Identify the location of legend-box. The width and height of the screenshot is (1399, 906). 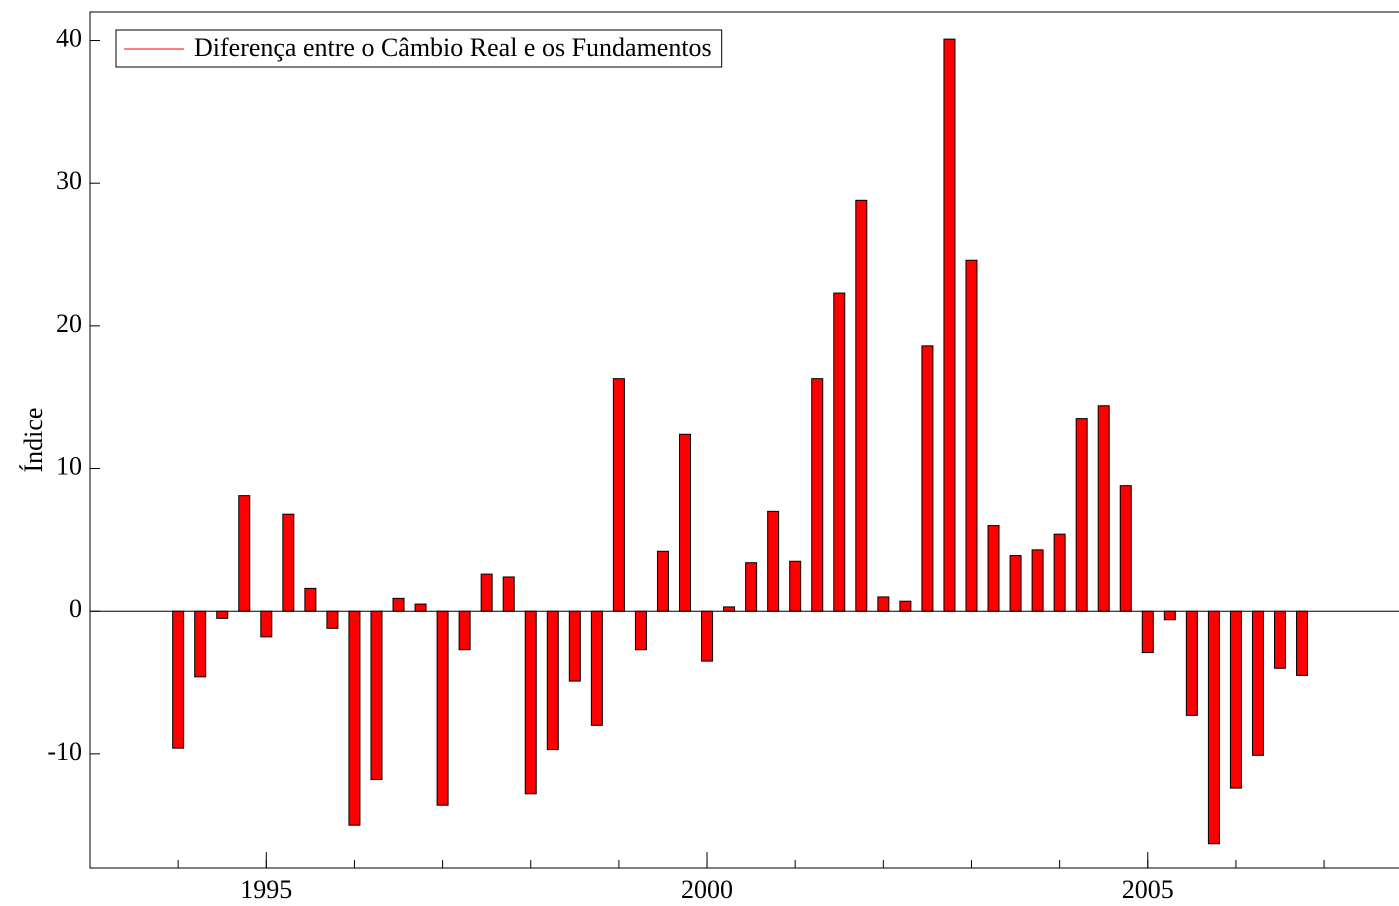
(419, 48).